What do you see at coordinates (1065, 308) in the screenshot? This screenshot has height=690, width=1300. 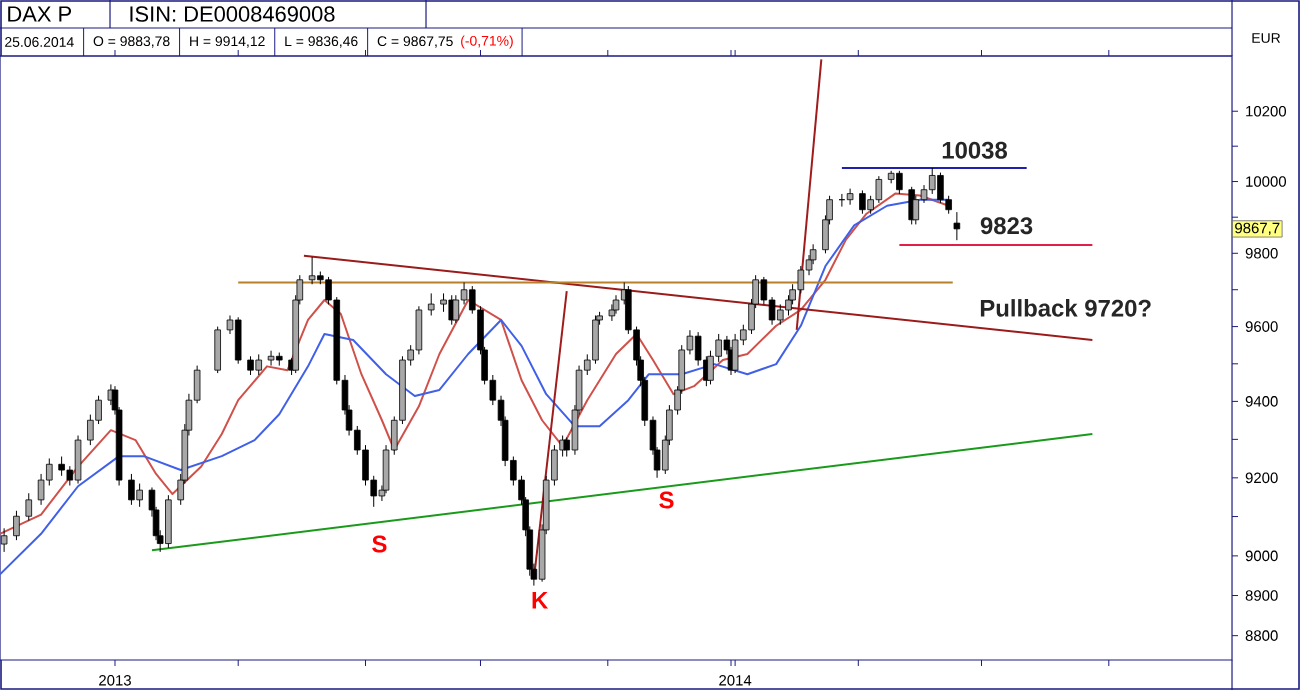 I see `annotation: Pullback 9720?` at bounding box center [1065, 308].